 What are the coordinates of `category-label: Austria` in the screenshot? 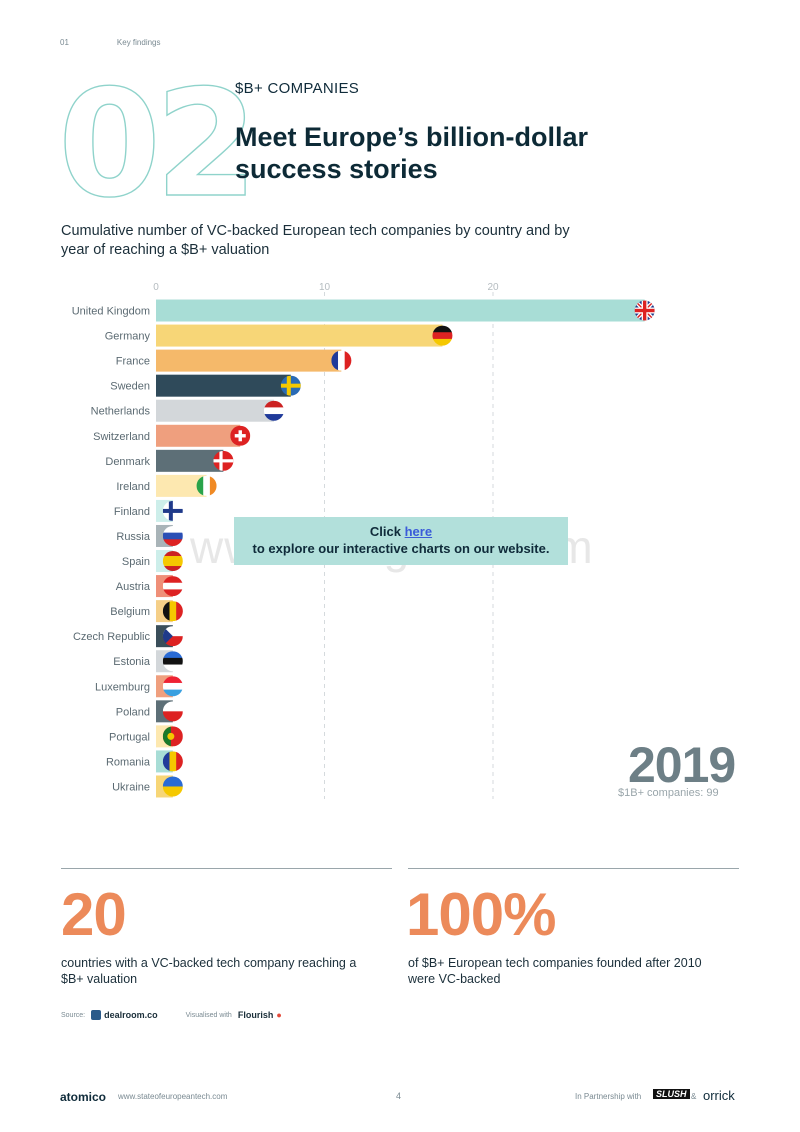 It's located at (133, 587).